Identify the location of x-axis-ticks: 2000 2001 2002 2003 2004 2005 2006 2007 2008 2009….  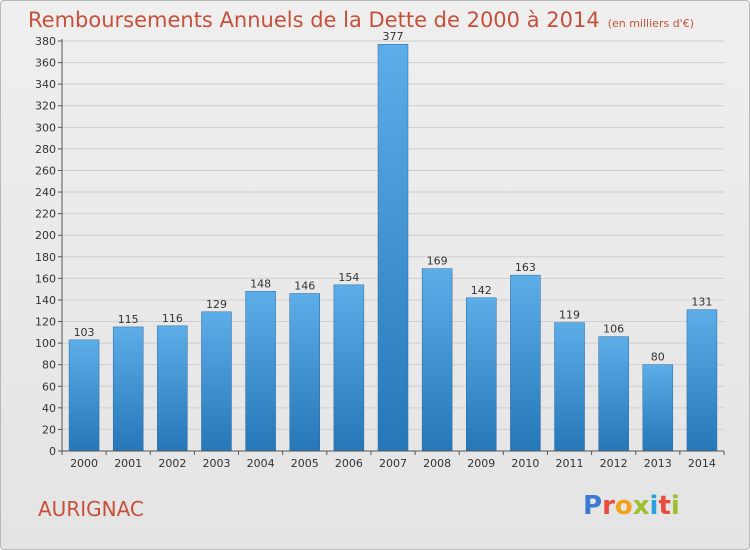
(393, 460).